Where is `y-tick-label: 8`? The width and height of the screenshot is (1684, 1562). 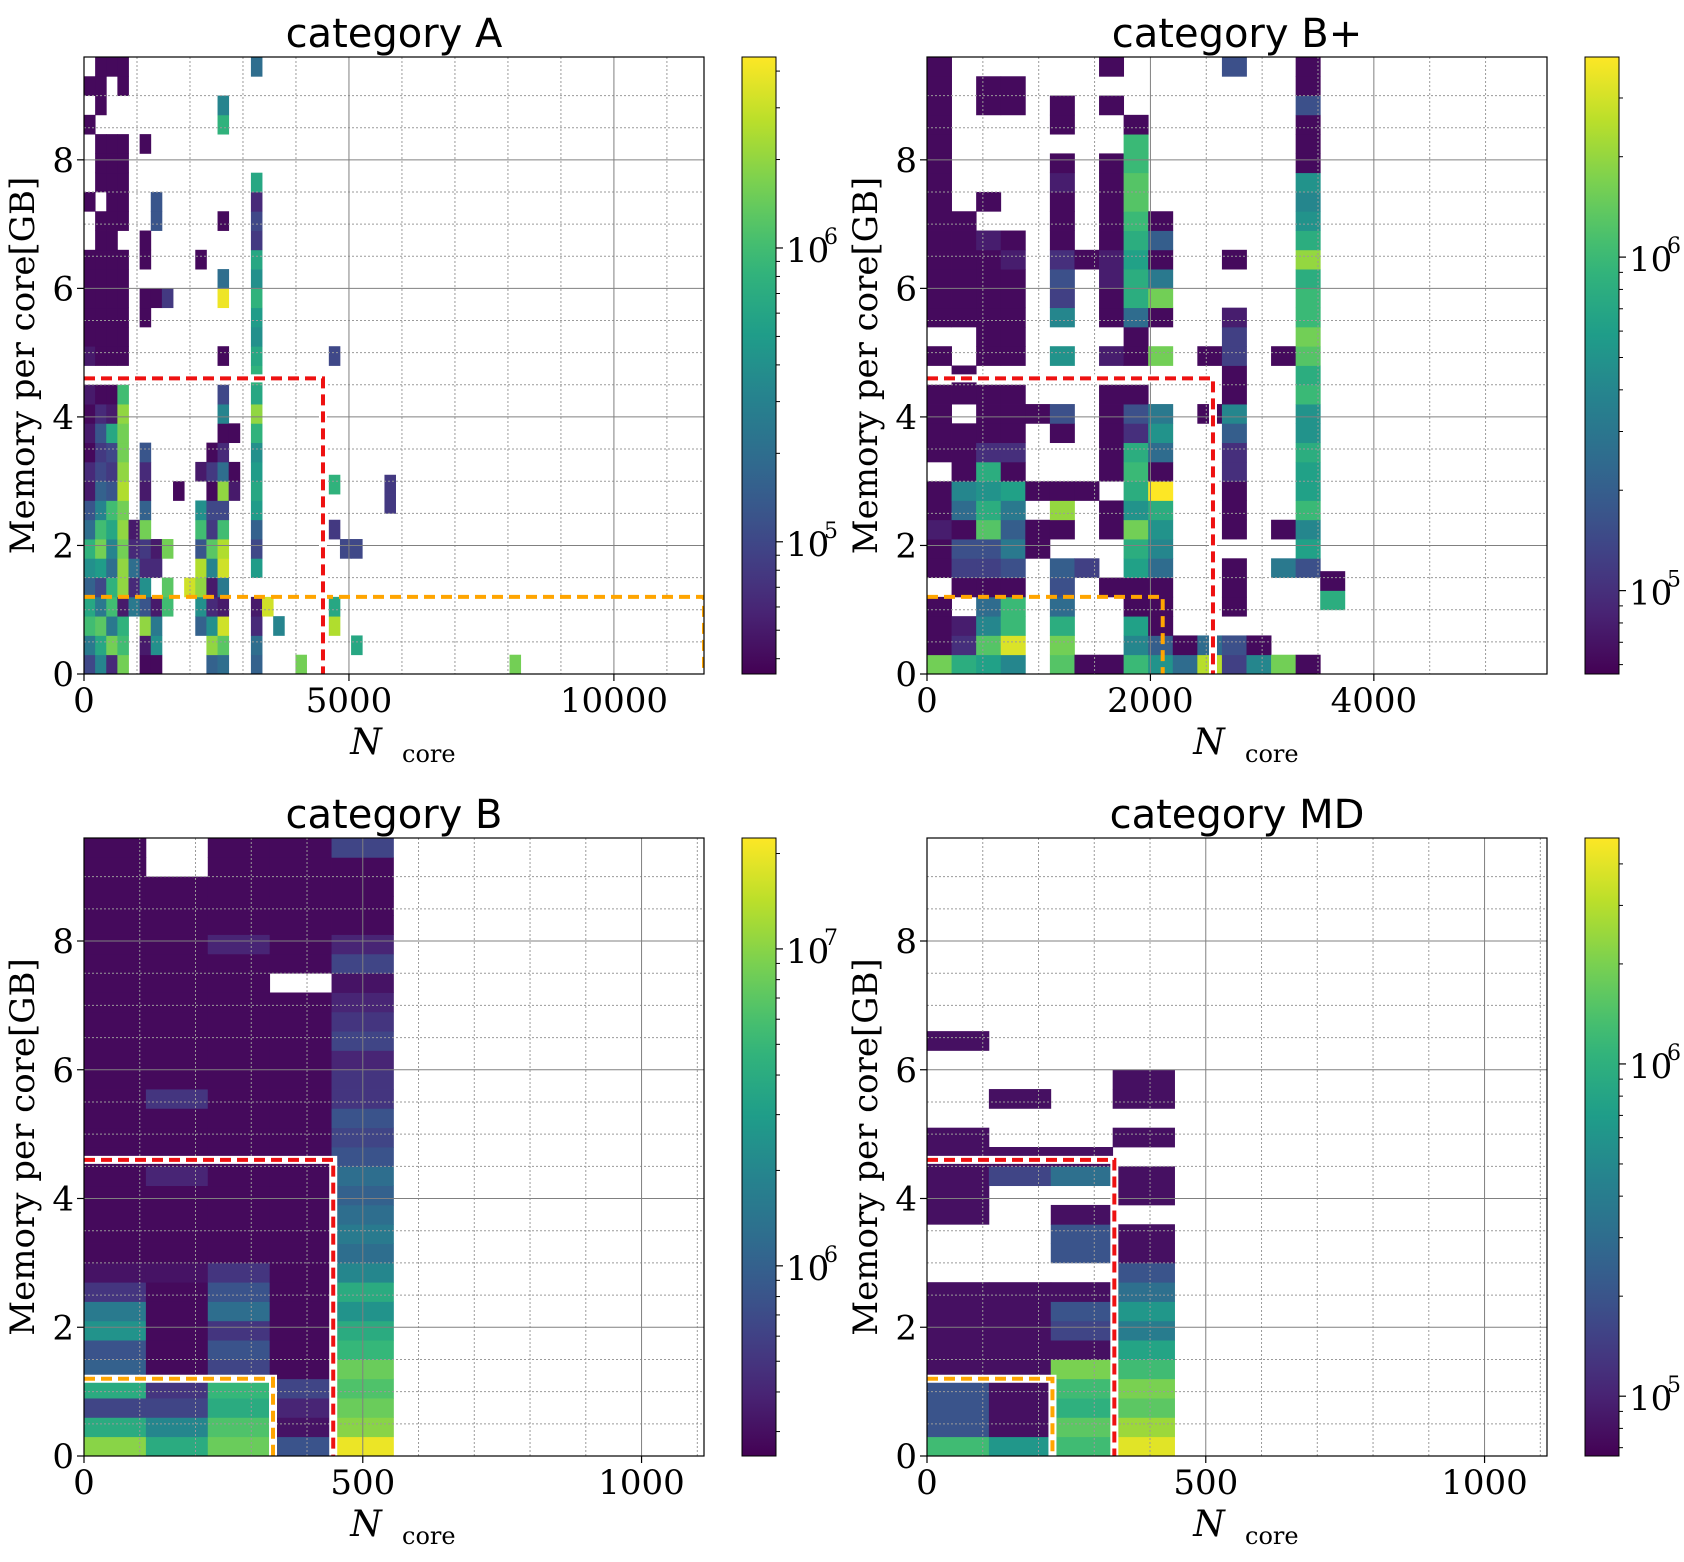 y-tick-label: 8 is located at coordinates (63, 942).